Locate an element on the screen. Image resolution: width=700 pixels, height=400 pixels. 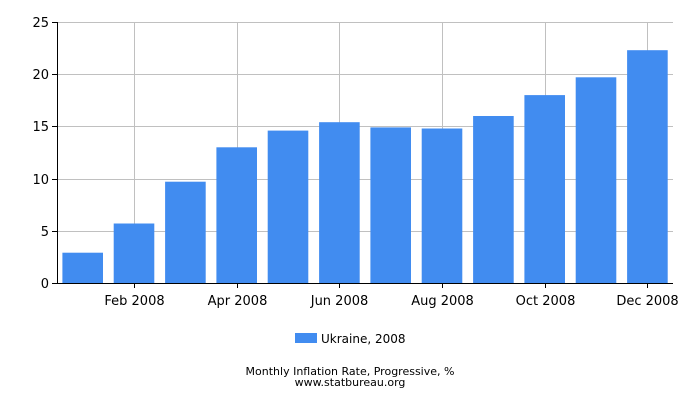
legend: Ukraine, 2008 is located at coordinates (350, 339).